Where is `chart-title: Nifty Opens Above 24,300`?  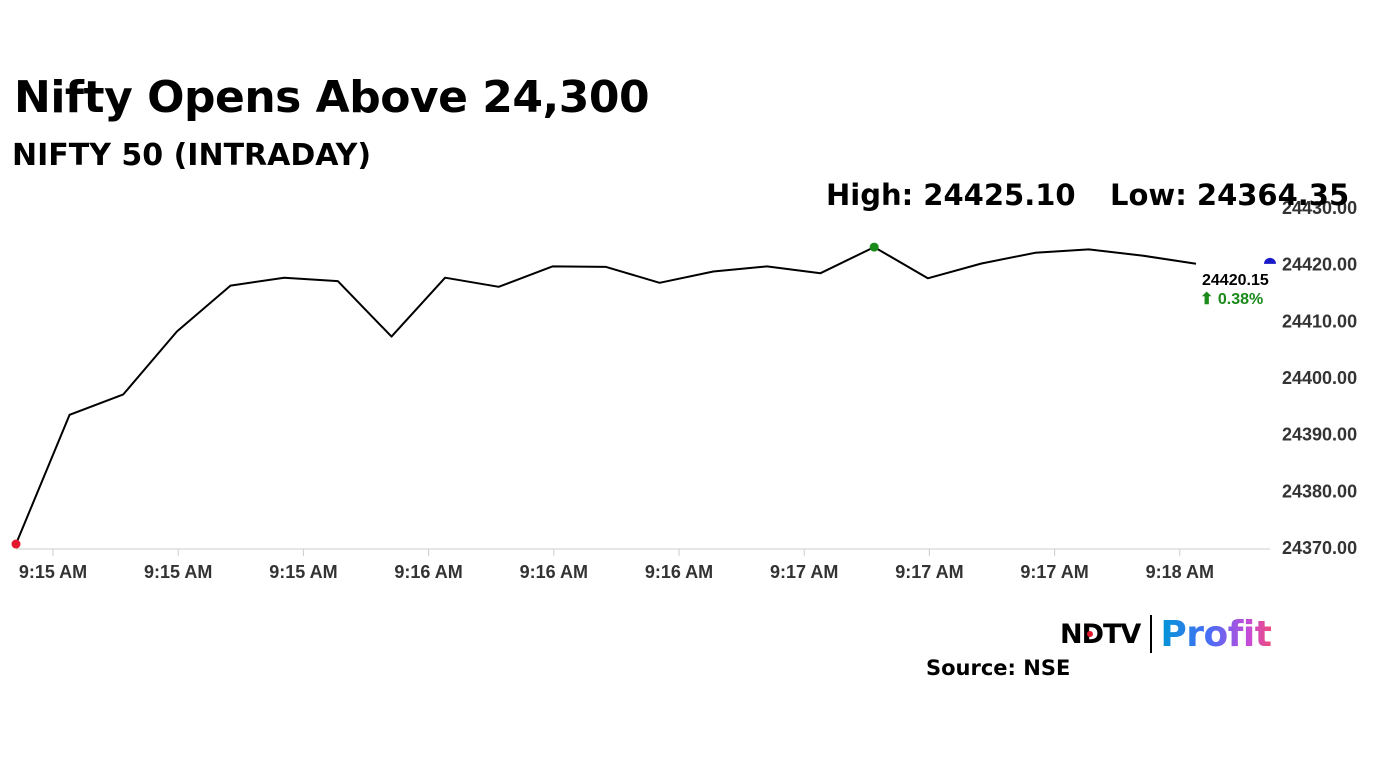 chart-title: Nifty Opens Above 24,300 is located at coordinates (332, 97).